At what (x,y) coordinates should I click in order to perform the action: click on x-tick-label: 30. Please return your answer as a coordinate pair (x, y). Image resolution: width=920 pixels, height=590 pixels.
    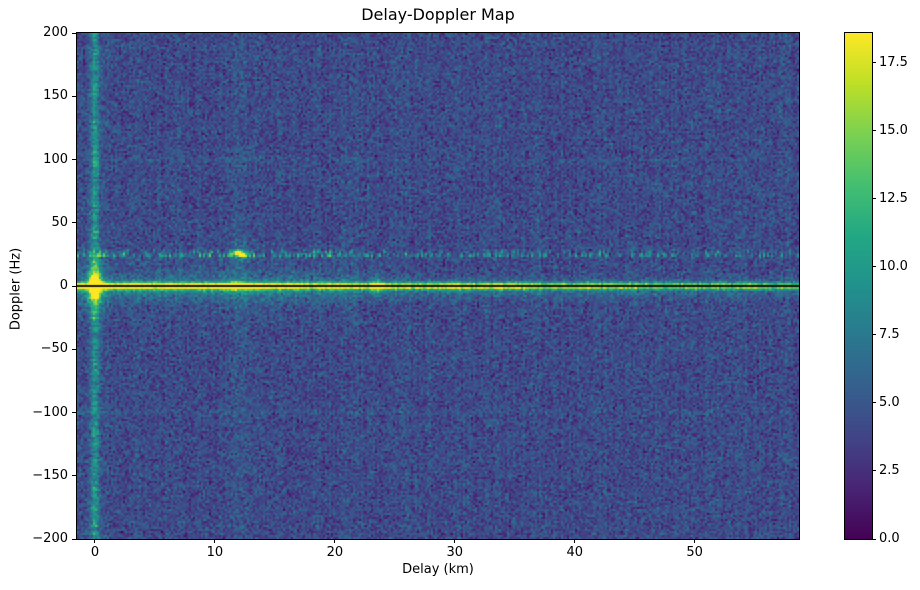
    Looking at the image, I should click on (455, 552).